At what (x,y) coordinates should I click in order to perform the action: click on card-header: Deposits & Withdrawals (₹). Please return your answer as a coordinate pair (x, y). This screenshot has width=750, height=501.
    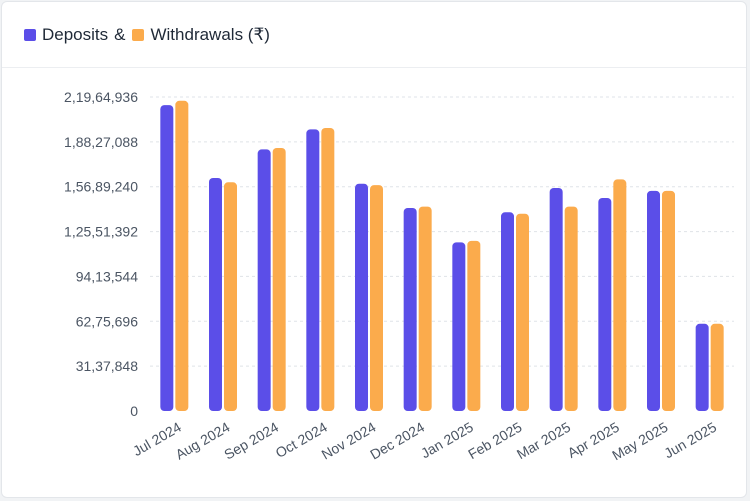
    Looking at the image, I should click on (374, 35).